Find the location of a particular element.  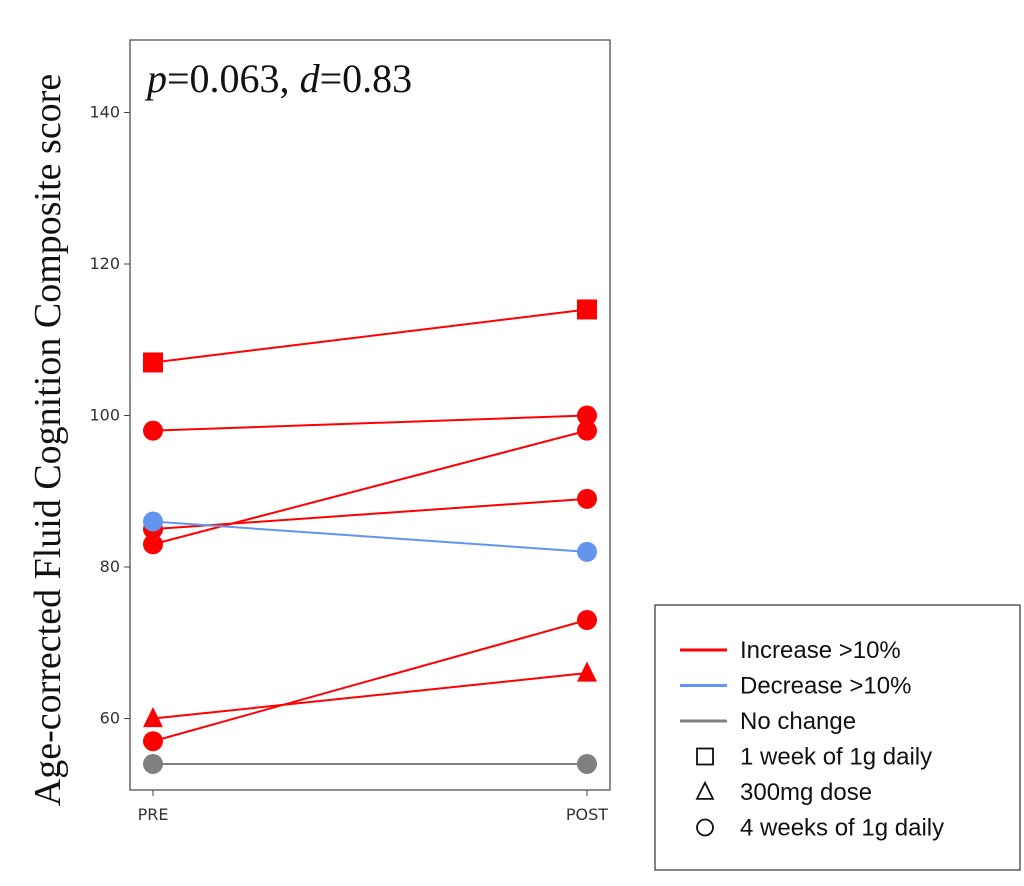

p-value: =0.063, is located at coordinates (233, 78).